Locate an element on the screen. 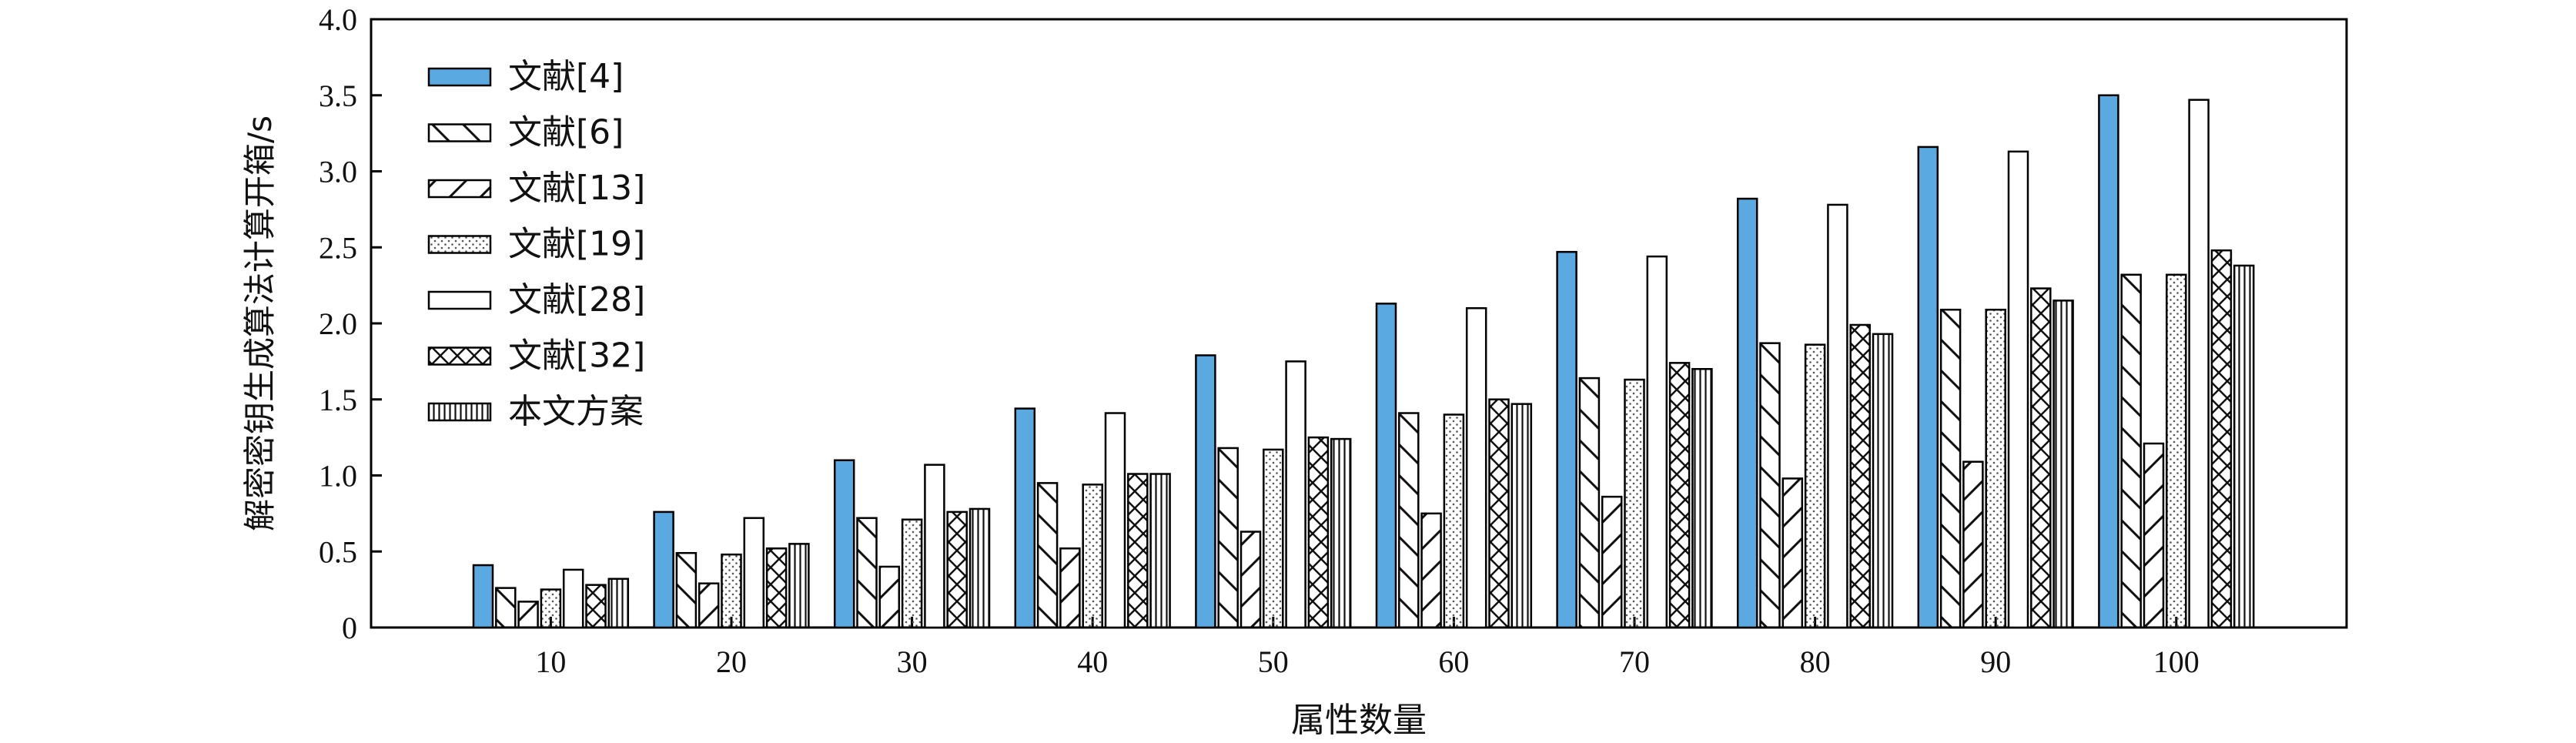 The image size is (2576, 743). x-tick-label: 80 is located at coordinates (1816, 661).